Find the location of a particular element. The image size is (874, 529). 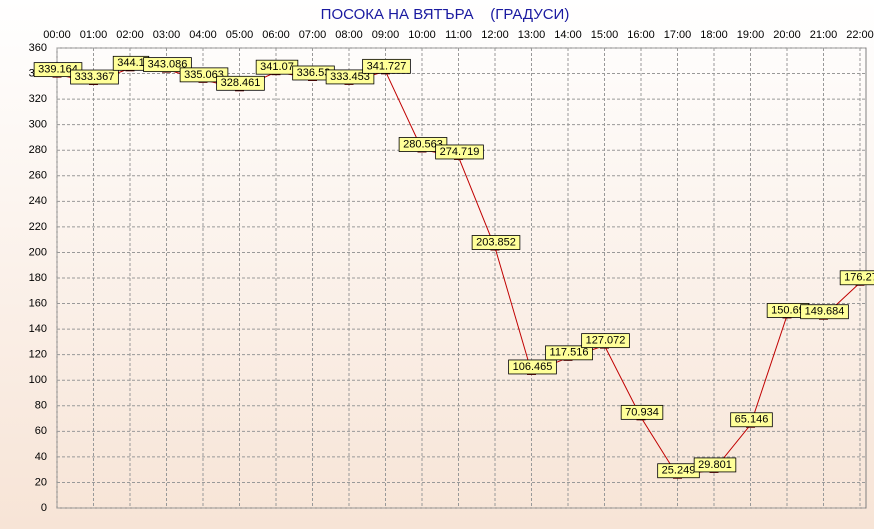

chart-title: ПОСОКА НА ВЯТЪРА (ГРАДУСИ) is located at coordinates (445, 14).